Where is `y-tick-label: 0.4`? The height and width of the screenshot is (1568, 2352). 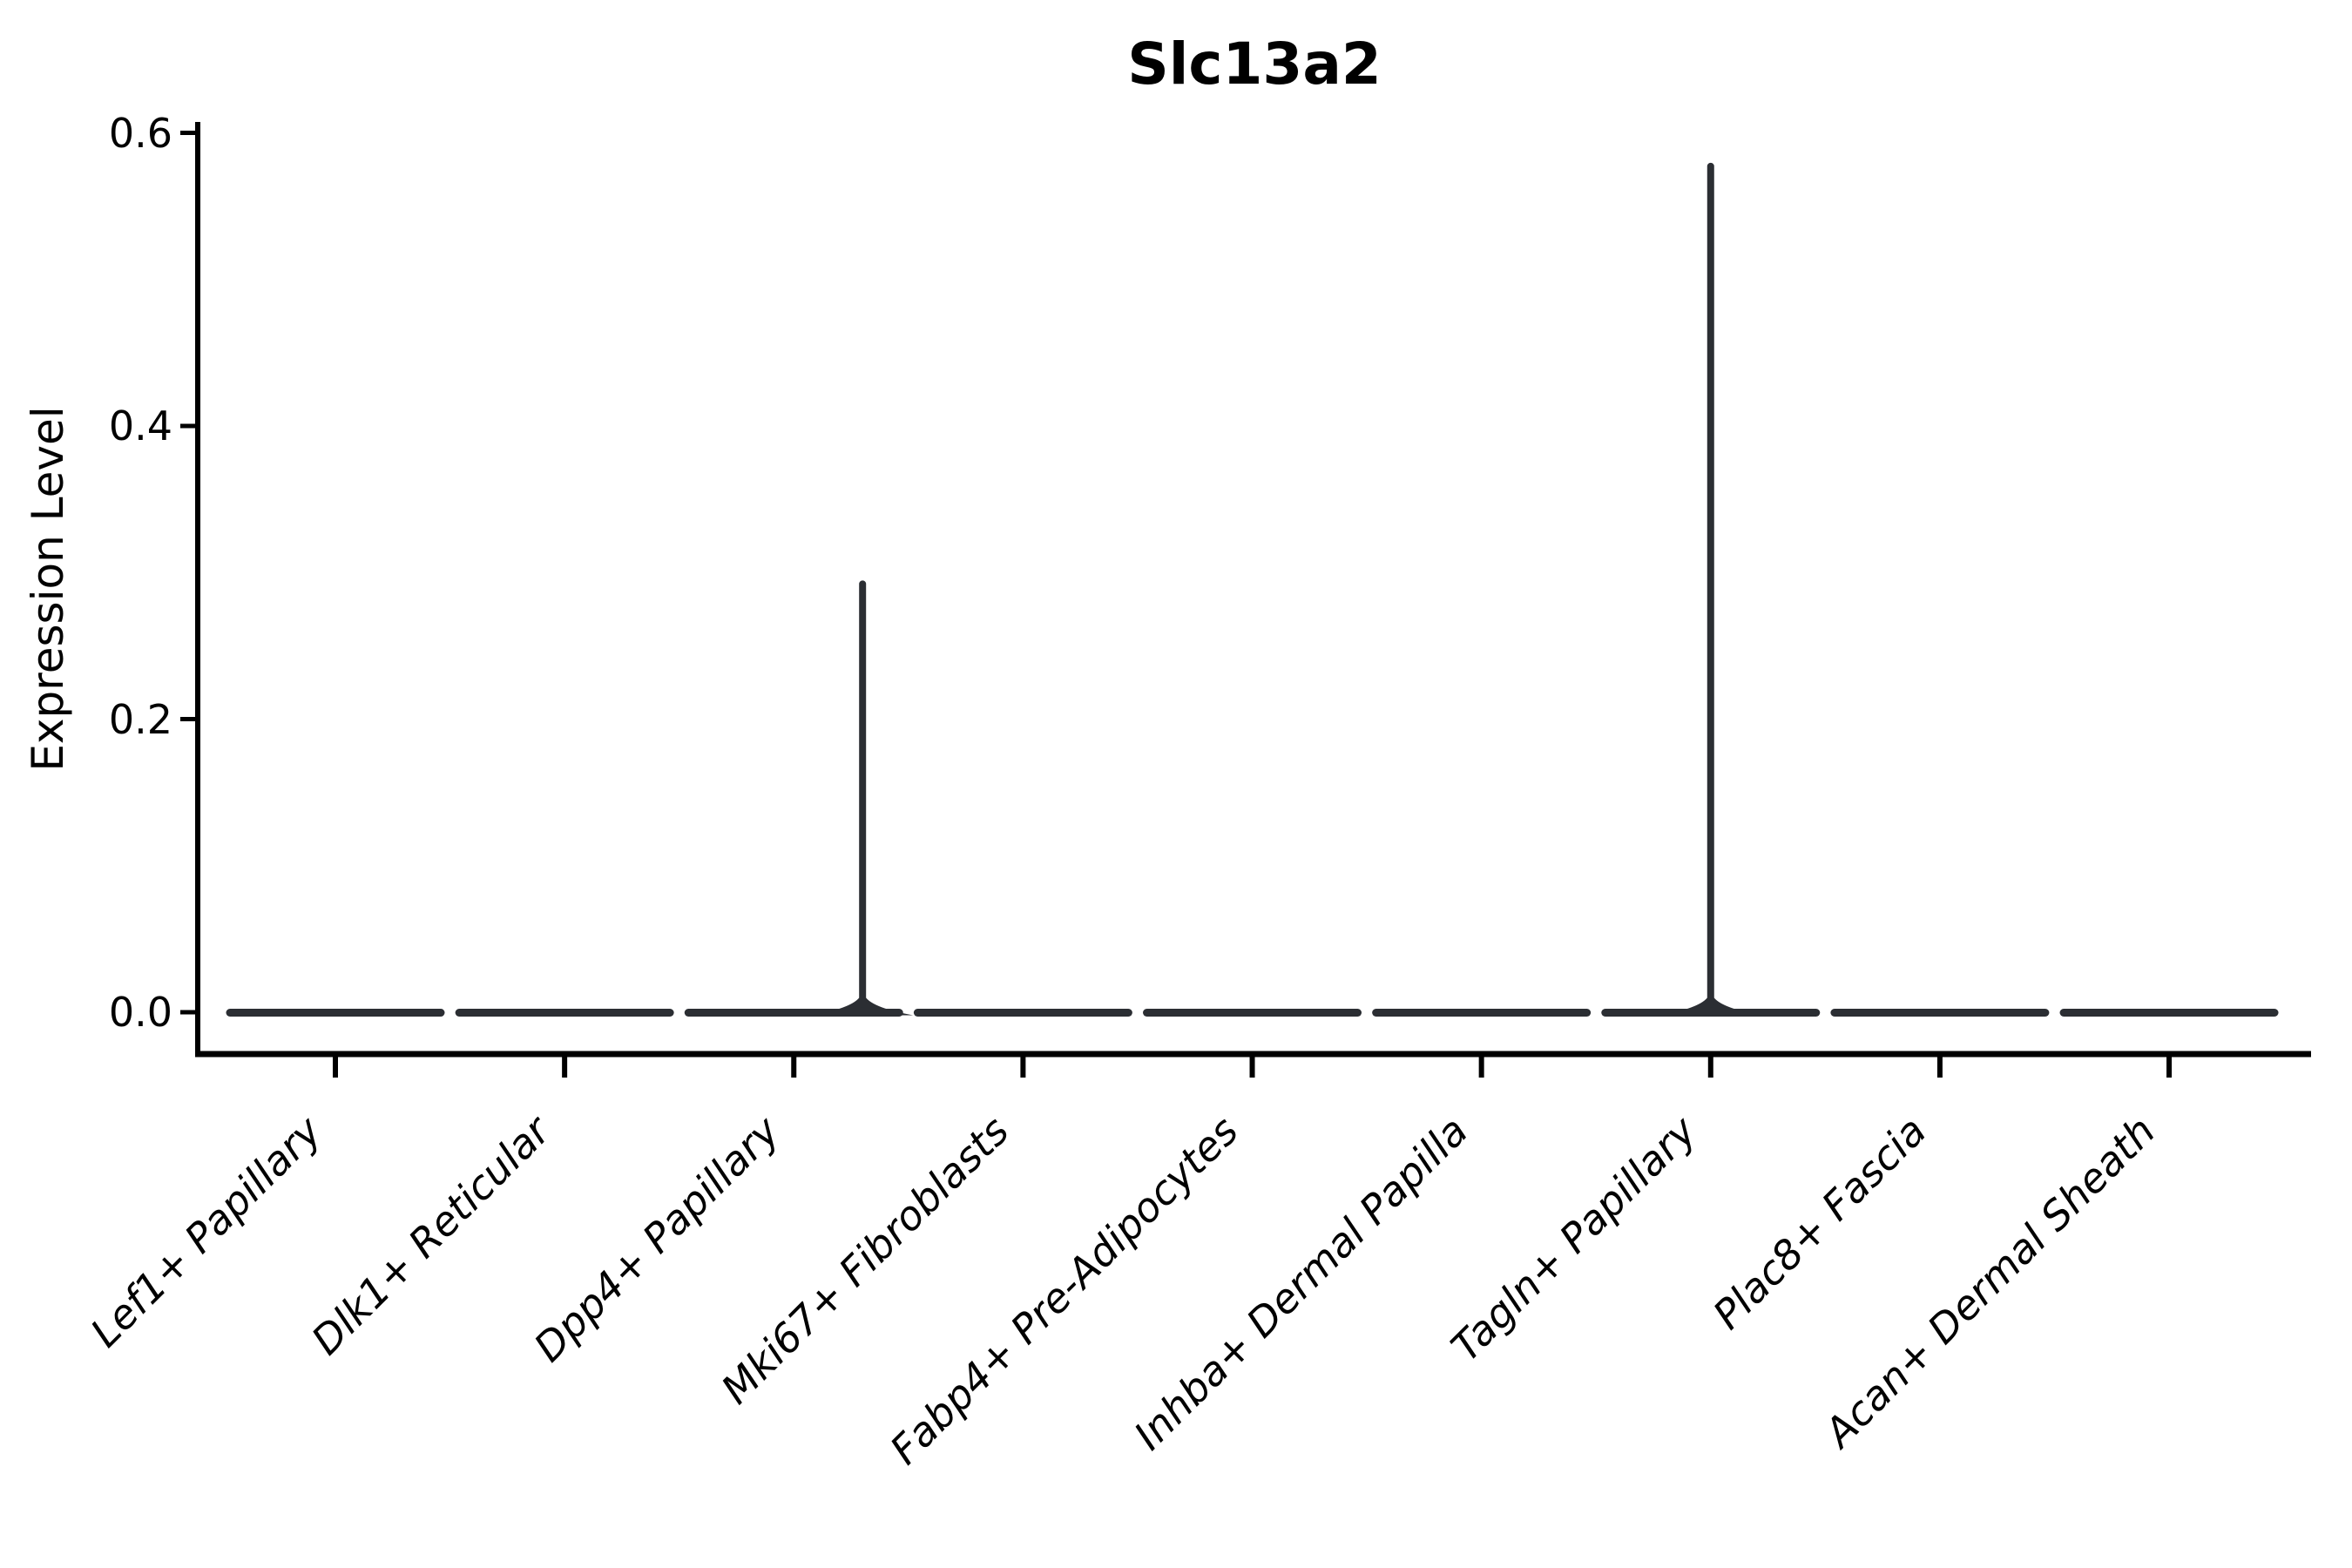
y-tick-label: 0.4 is located at coordinates (140, 425).